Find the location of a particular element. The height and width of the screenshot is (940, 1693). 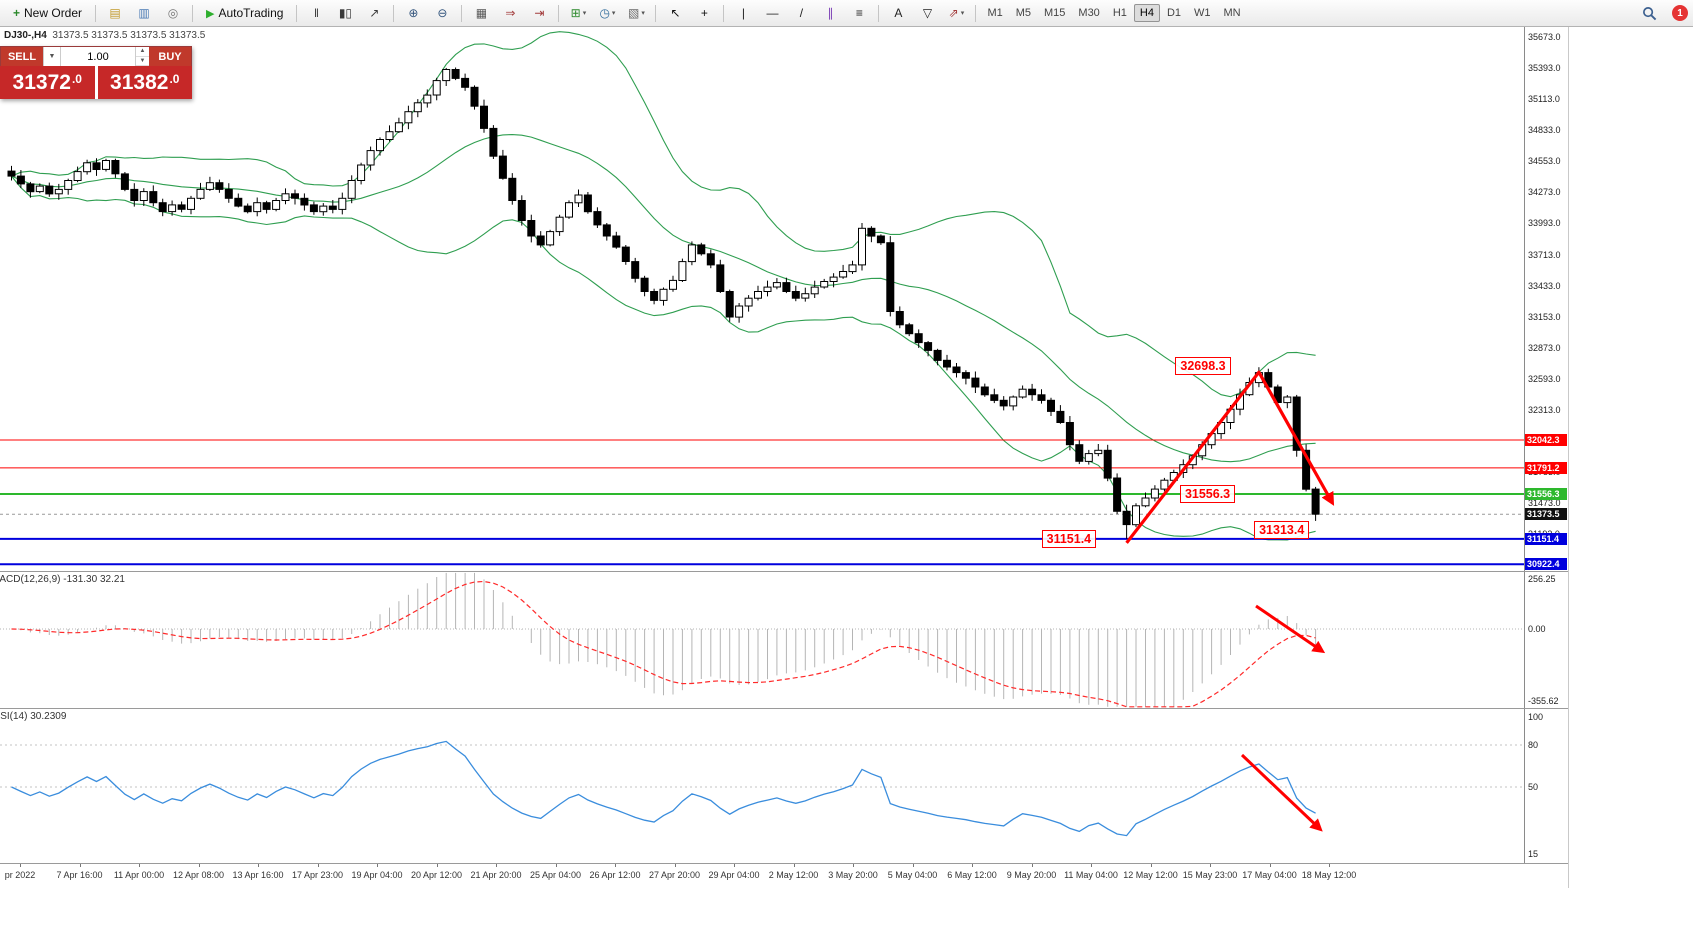

macd-scale-label: -355.62 is located at coordinates (1543, 701).